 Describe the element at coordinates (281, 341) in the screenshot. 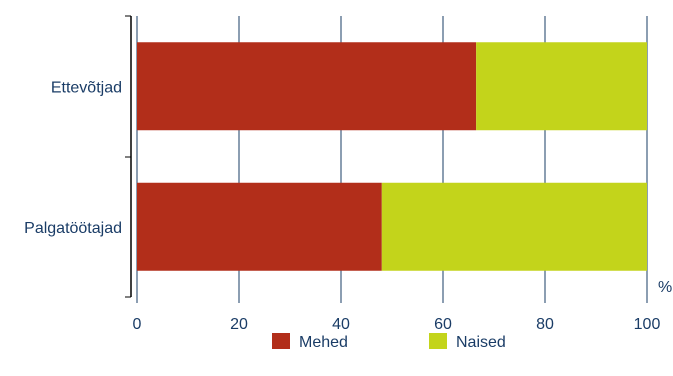

I see `legend-swatch-mehed` at that location.